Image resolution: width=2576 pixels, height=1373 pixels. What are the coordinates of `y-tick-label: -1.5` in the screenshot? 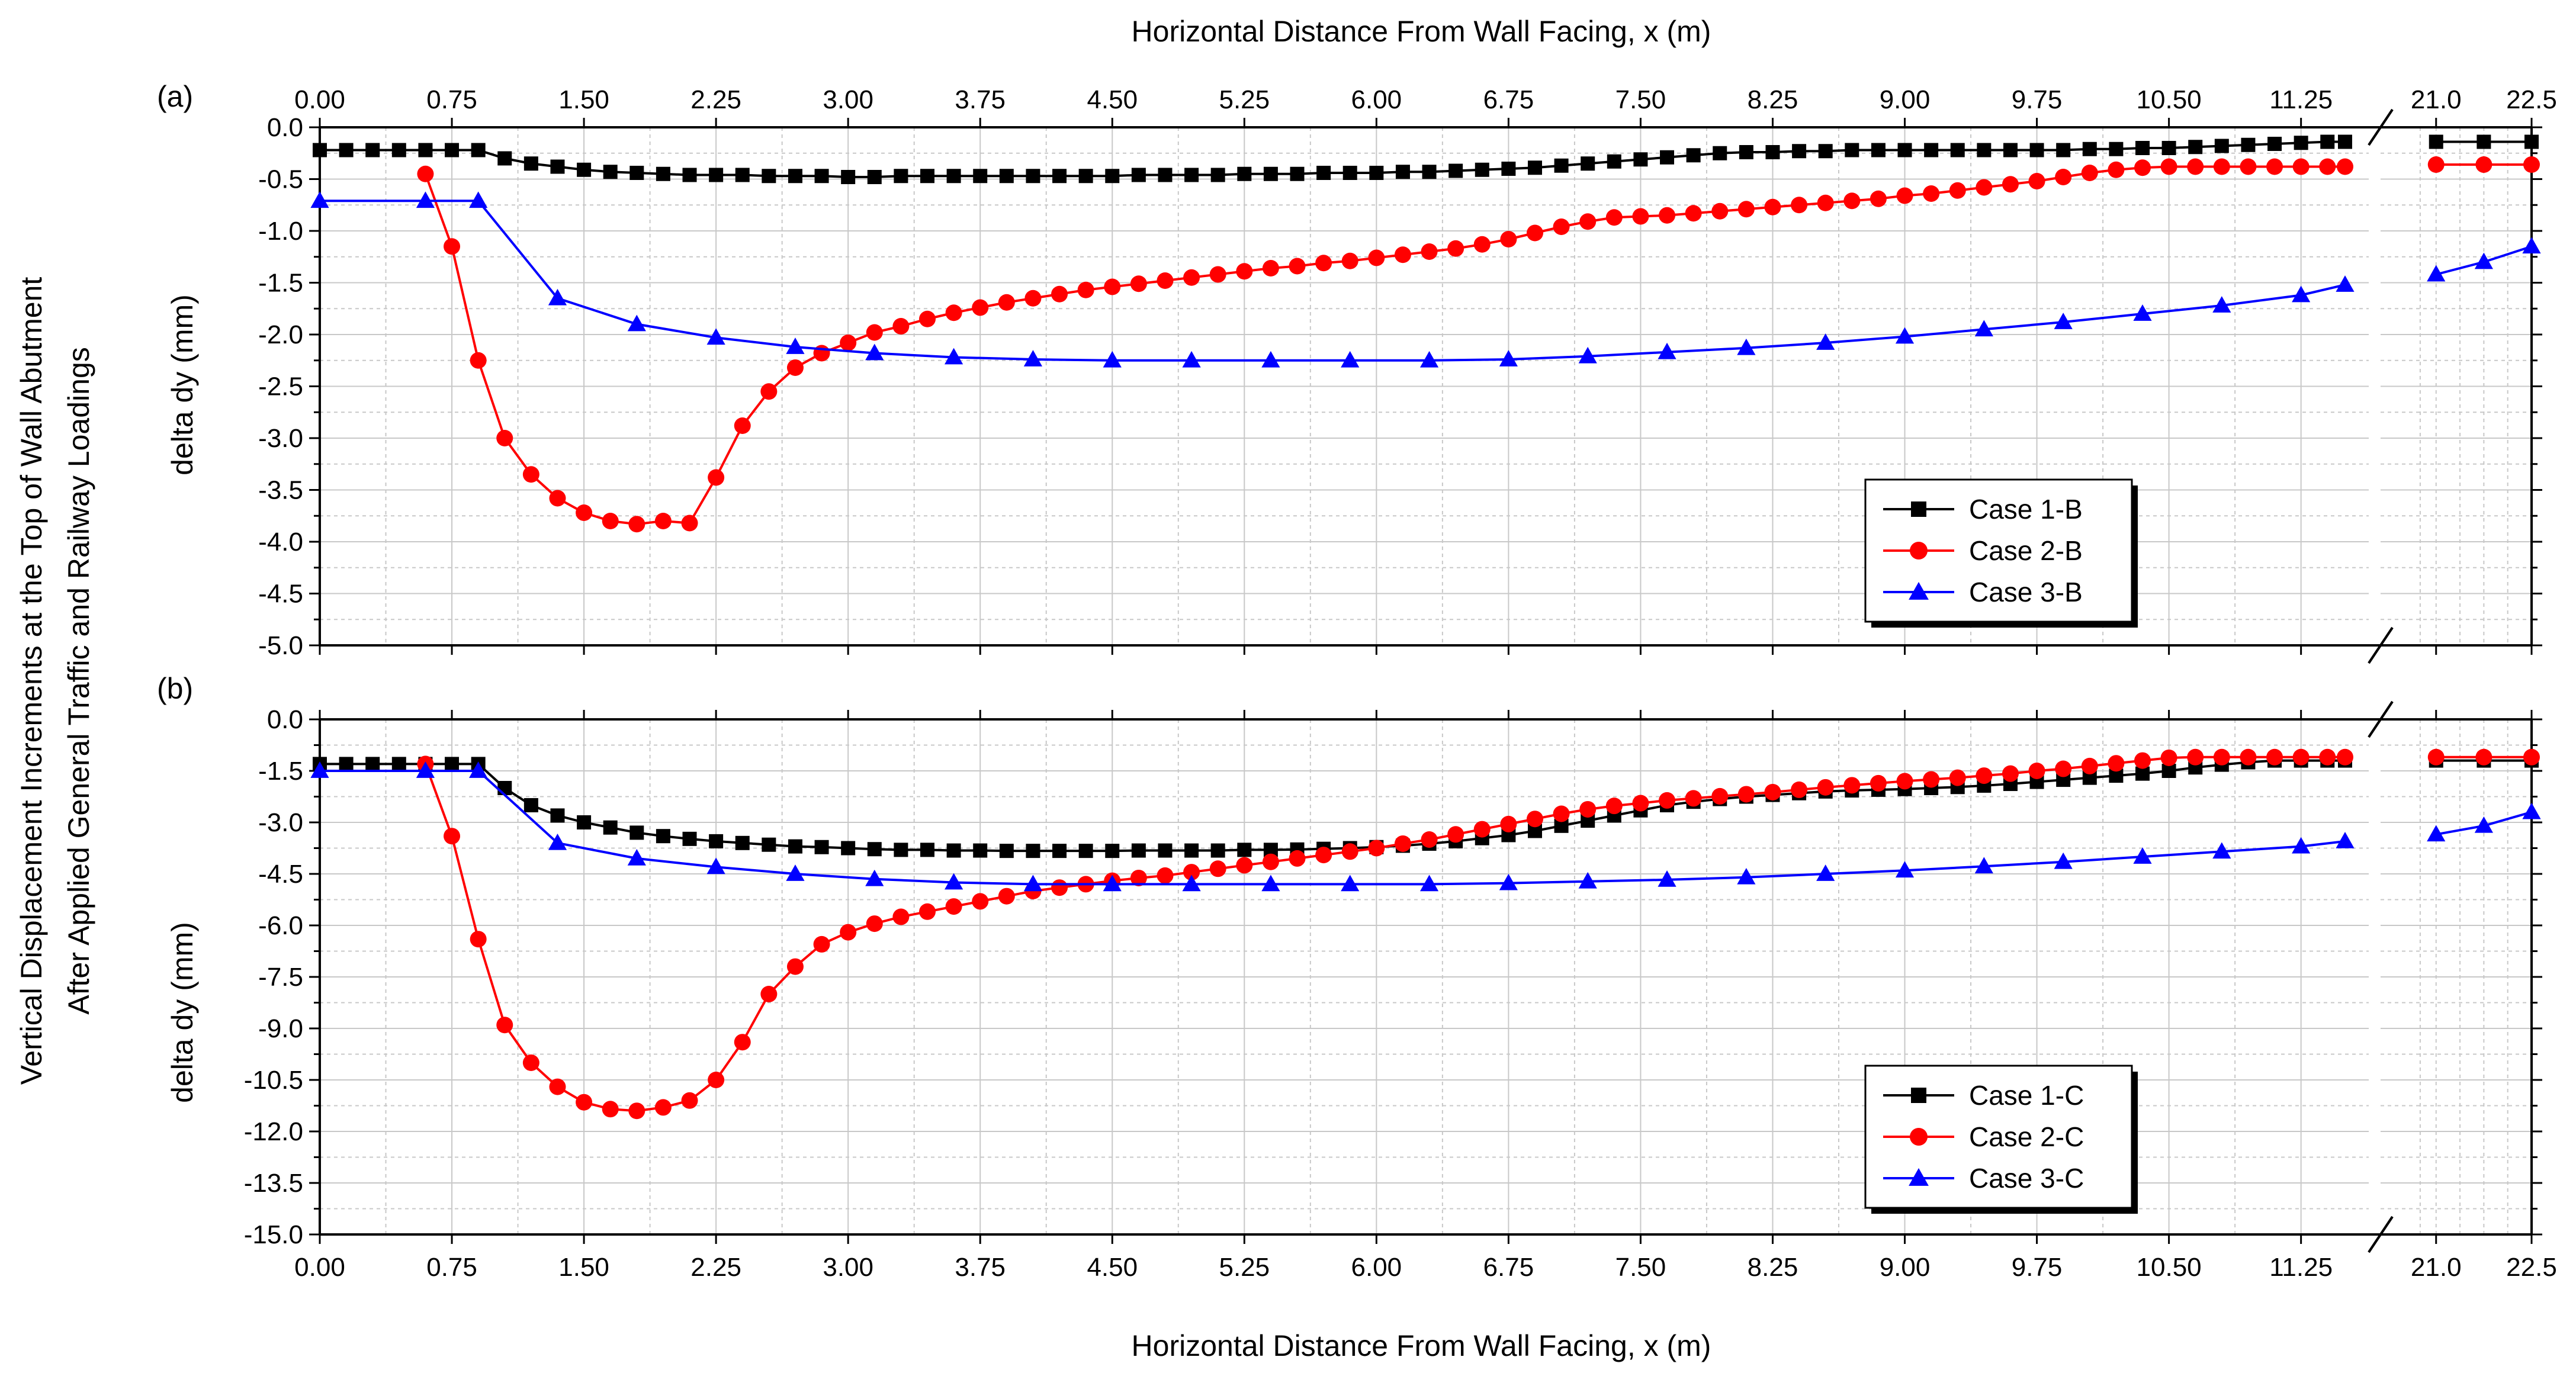 It's located at (280, 283).